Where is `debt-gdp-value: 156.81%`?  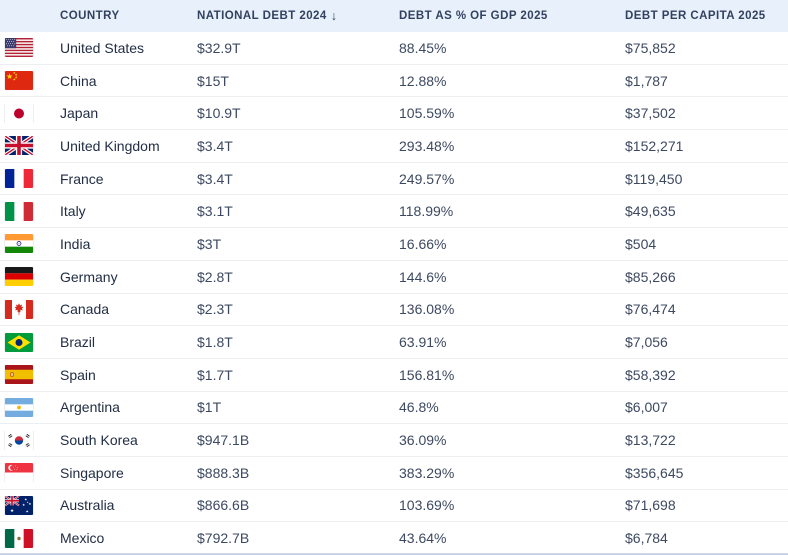 debt-gdp-value: 156.81% is located at coordinates (427, 374).